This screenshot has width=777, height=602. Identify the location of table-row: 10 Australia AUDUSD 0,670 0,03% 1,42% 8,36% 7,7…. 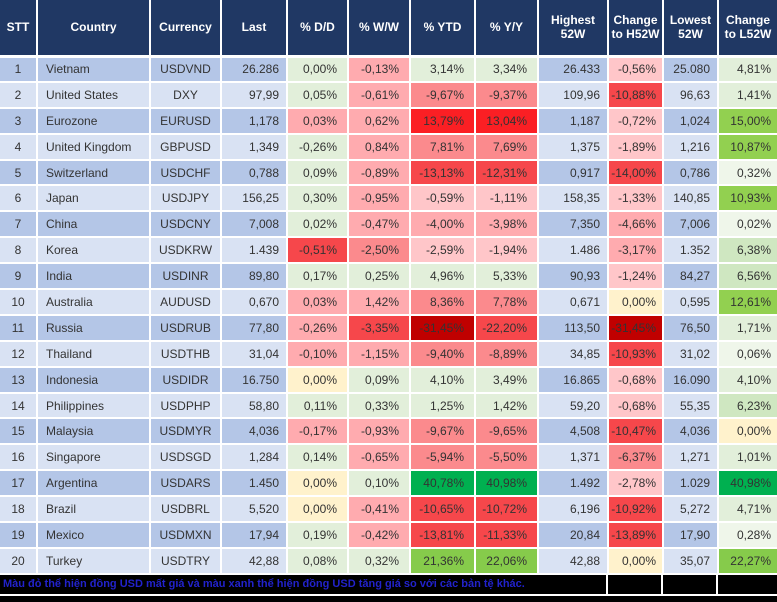
(388, 302).